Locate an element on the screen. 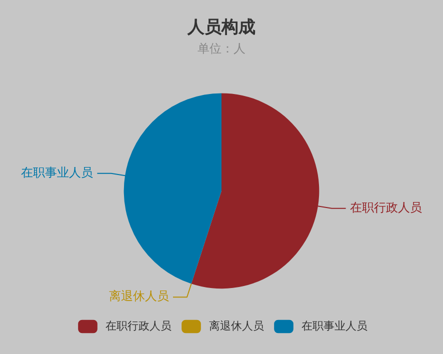 This screenshot has width=443, height=354. legend-label: 在职行政人员 is located at coordinates (138, 325).